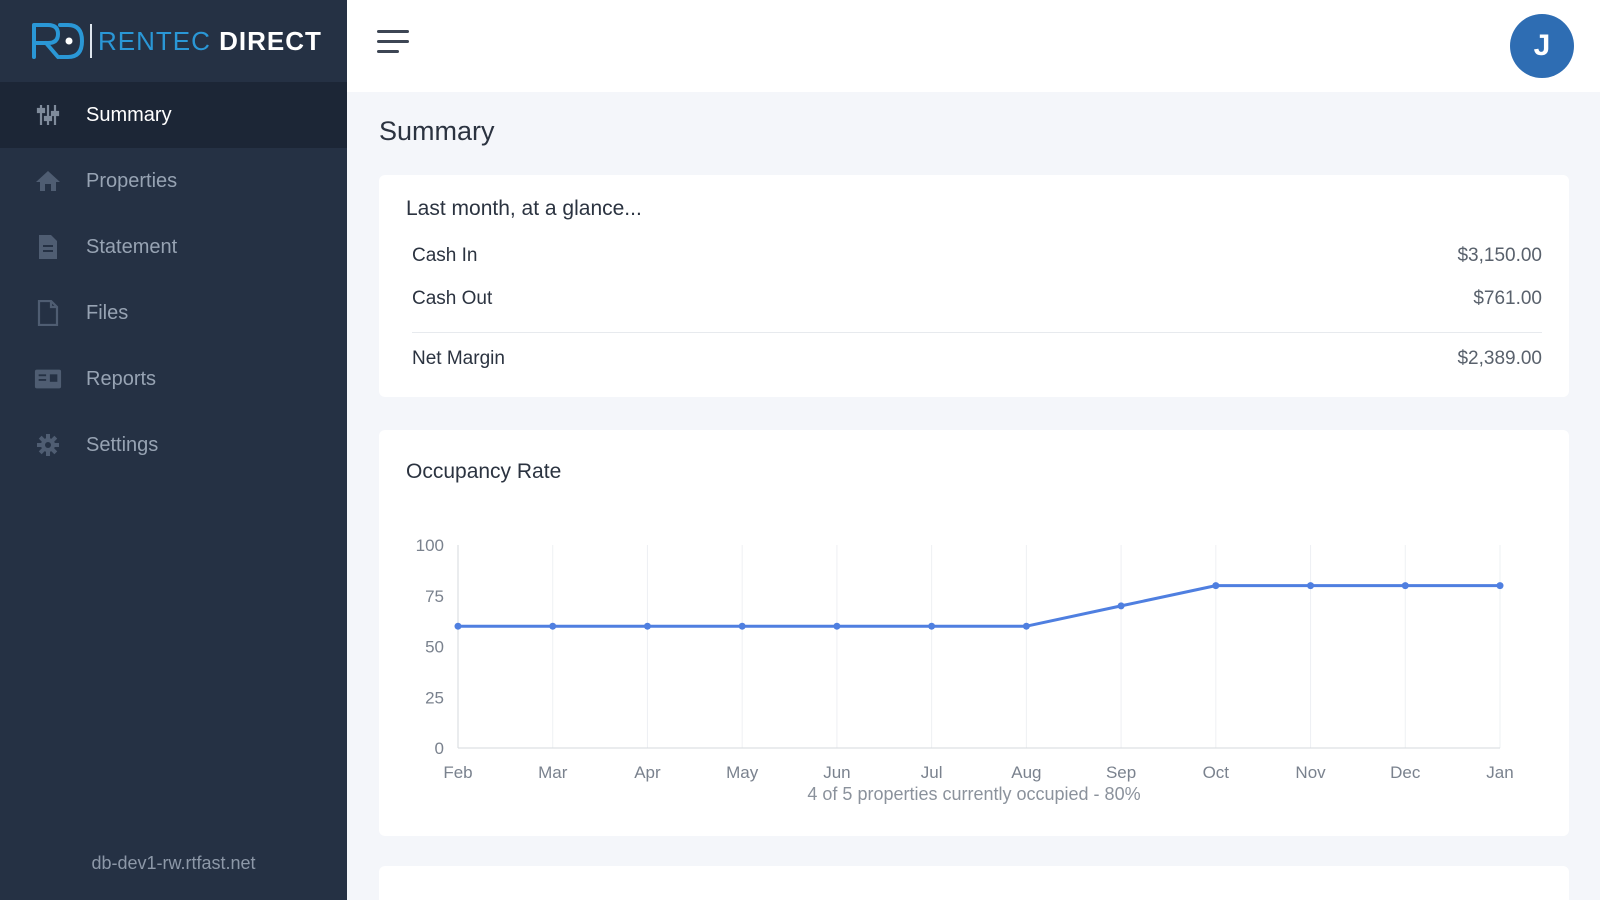 The image size is (1600, 900). Describe the element at coordinates (129, 114) in the screenshot. I see `sidebar-item-label: Summary` at that location.